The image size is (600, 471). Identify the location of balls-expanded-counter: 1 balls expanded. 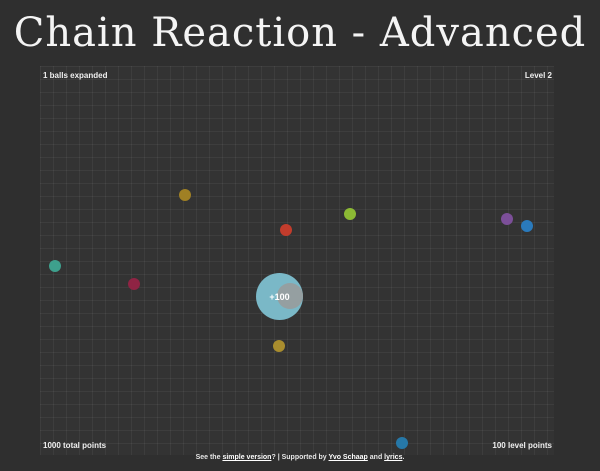
(75, 75).